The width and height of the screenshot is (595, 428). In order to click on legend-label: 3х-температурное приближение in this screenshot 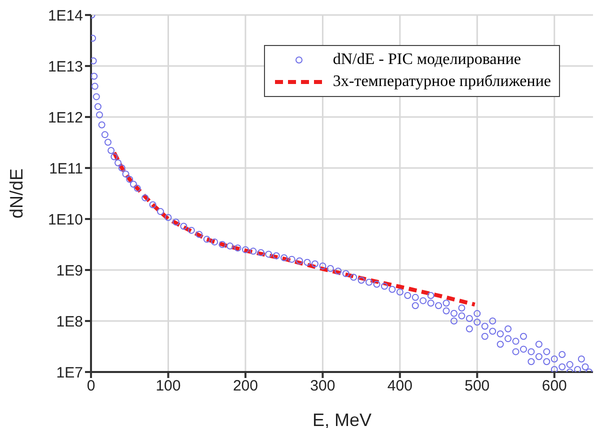, I will do `click(441, 82)`.